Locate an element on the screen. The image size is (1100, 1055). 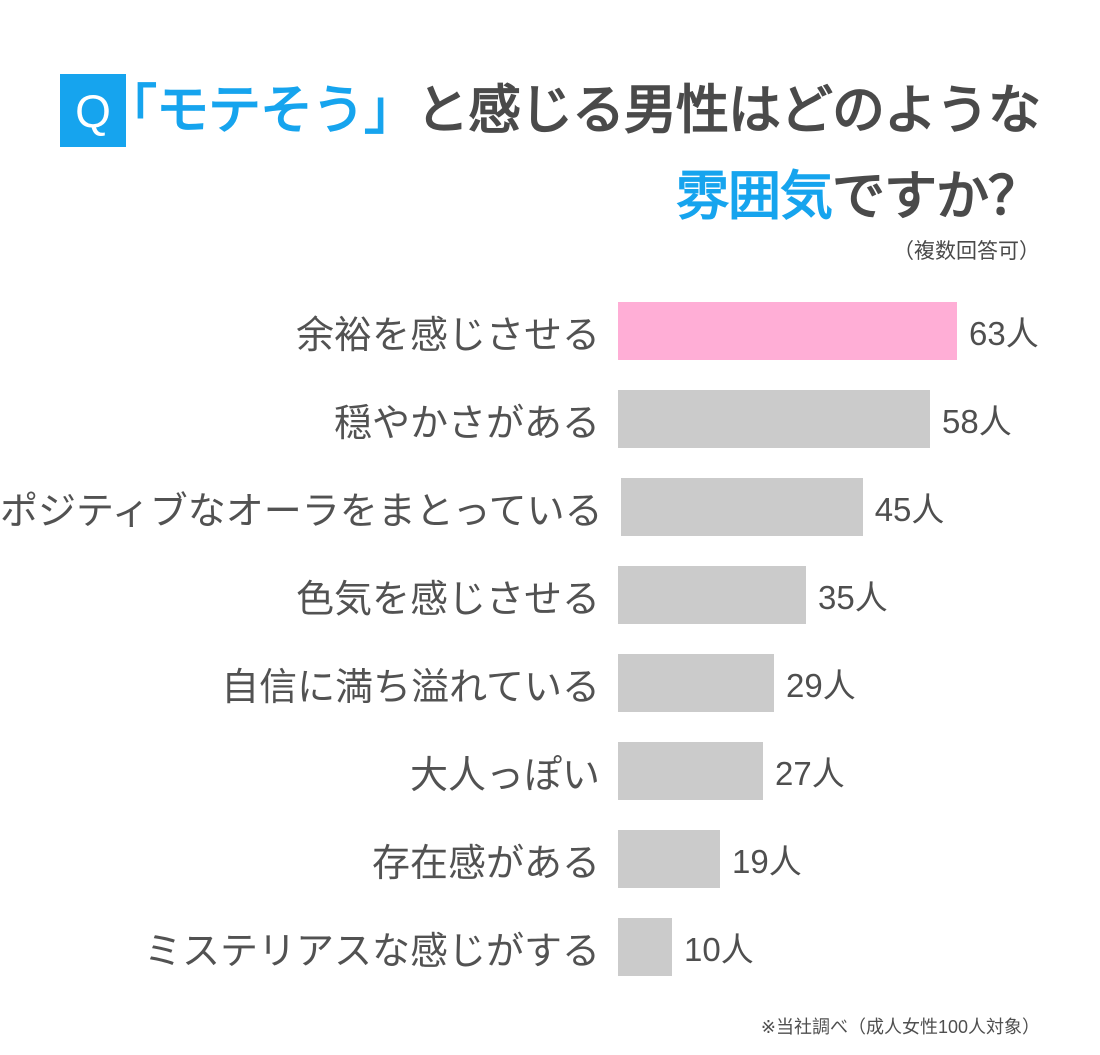
value-label: 45人 is located at coordinates (909, 509).